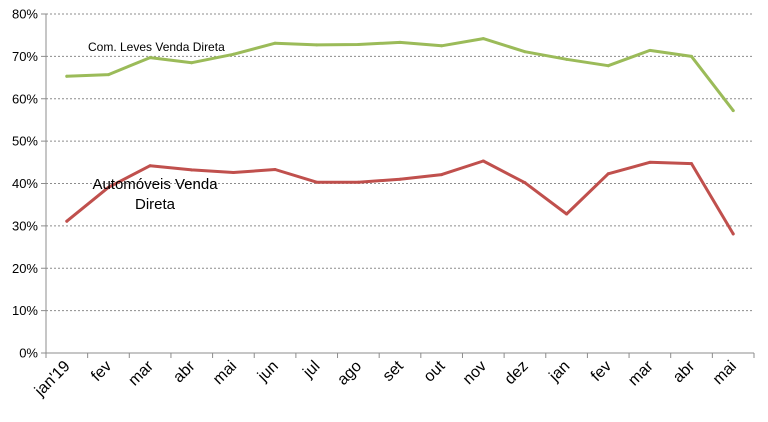 Image resolution: width=768 pixels, height=422 pixels. Describe the element at coordinates (25, 310) in the screenshot. I see `y-tick-label: 10%` at that location.